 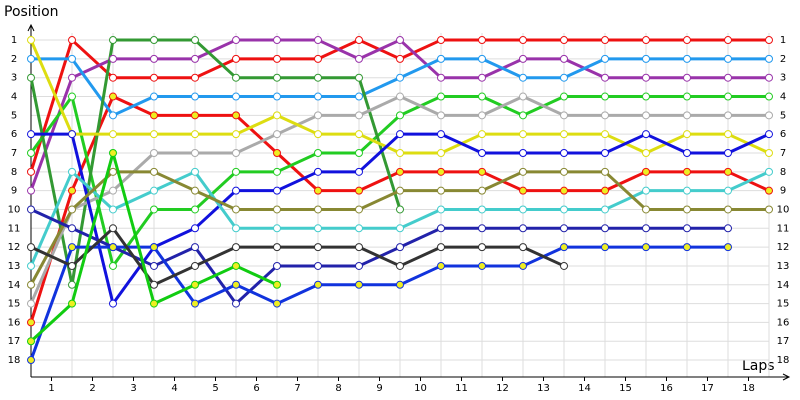 What do you see at coordinates (783, 115) in the screenshot?
I see `y-tick-label-right: 5` at bounding box center [783, 115].